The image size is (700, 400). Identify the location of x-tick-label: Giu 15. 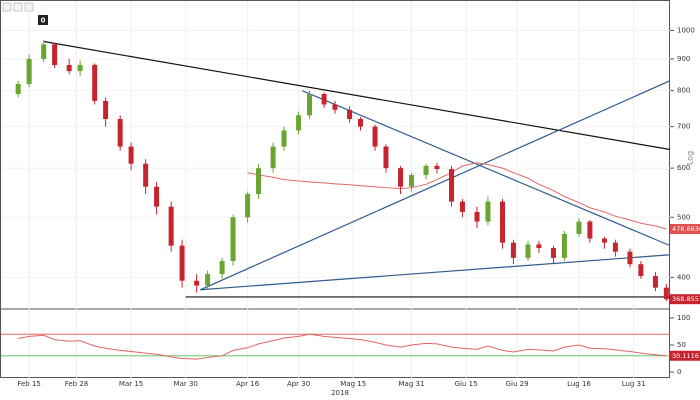
(466, 384).